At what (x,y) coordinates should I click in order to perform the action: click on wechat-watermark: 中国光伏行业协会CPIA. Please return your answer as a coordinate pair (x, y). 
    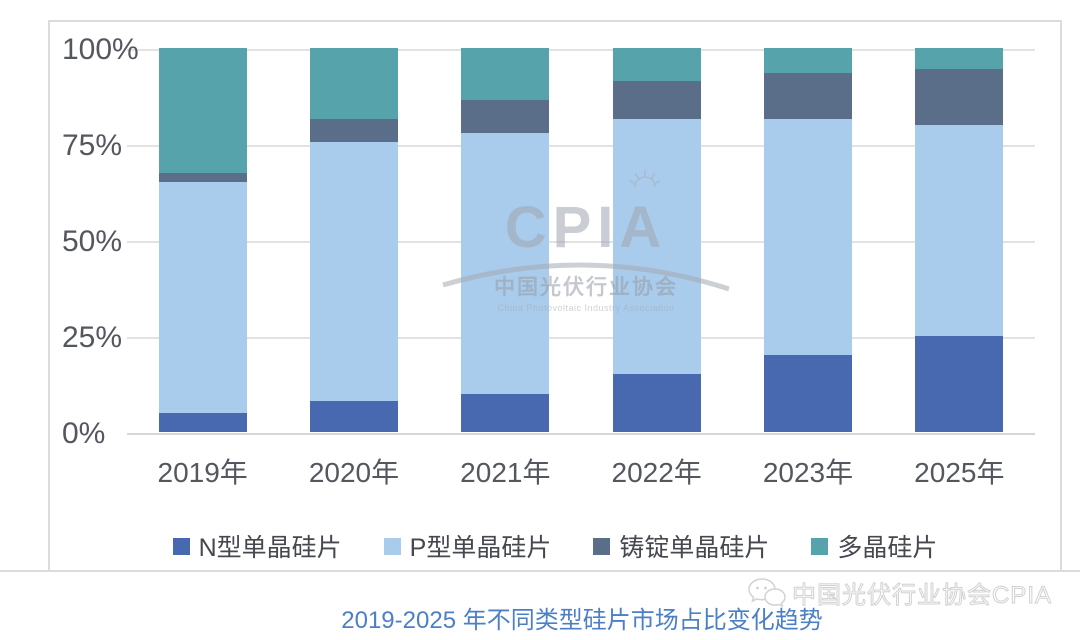
    Looking at the image, I should click on (900, 592).